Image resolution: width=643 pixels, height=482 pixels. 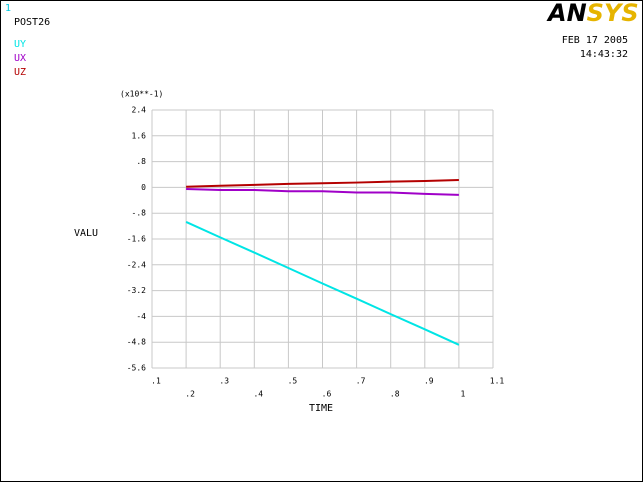 I want to click on x-tick-label: .1, so click(x=156, y=381).